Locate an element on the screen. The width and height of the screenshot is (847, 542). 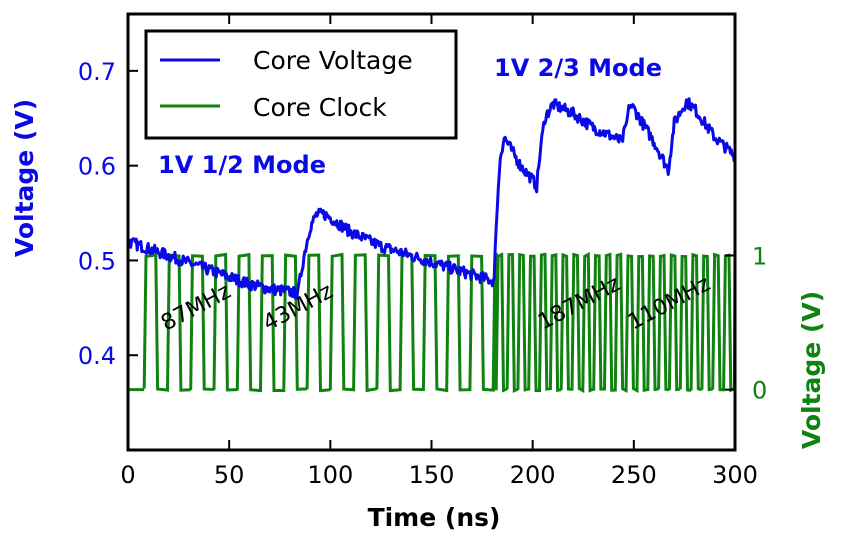
legend-box is located at coordinates (301, 84).